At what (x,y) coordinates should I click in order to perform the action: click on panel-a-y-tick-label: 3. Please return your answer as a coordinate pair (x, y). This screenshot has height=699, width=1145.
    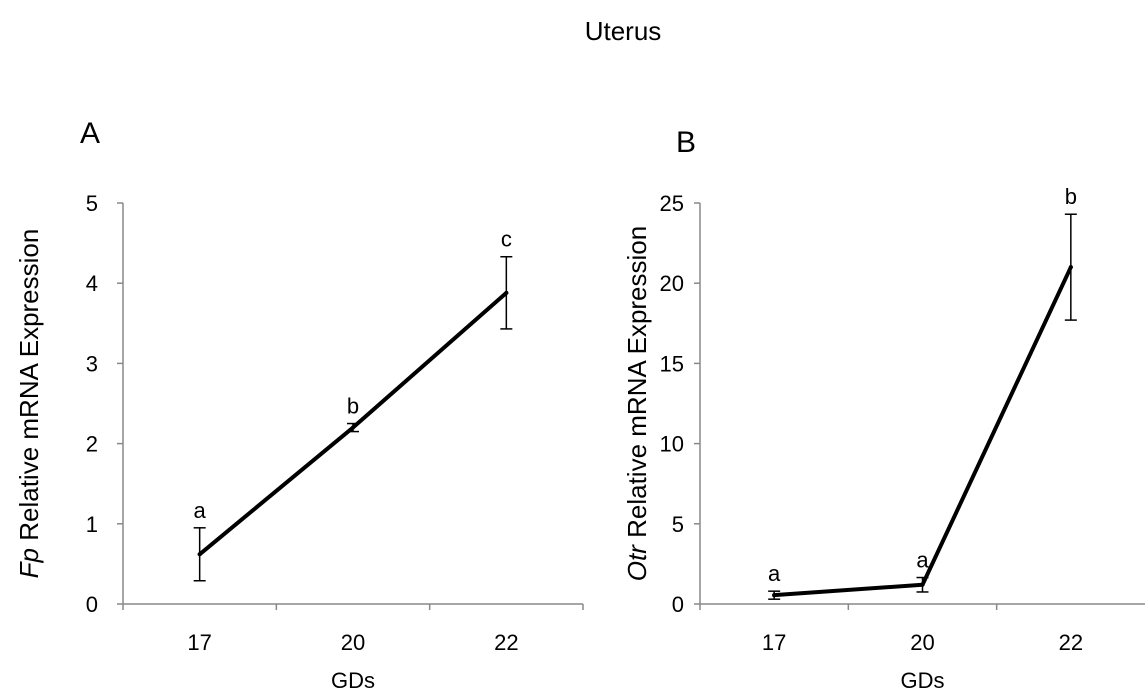
    Looking at the image, I should click on (92, 363).